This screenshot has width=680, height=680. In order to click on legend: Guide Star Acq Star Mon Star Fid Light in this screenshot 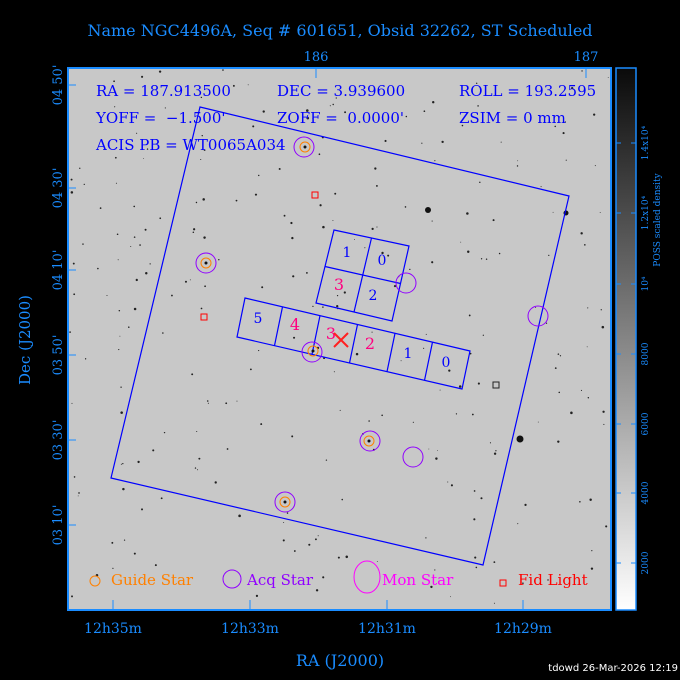, I will do `click(338, 577)`.